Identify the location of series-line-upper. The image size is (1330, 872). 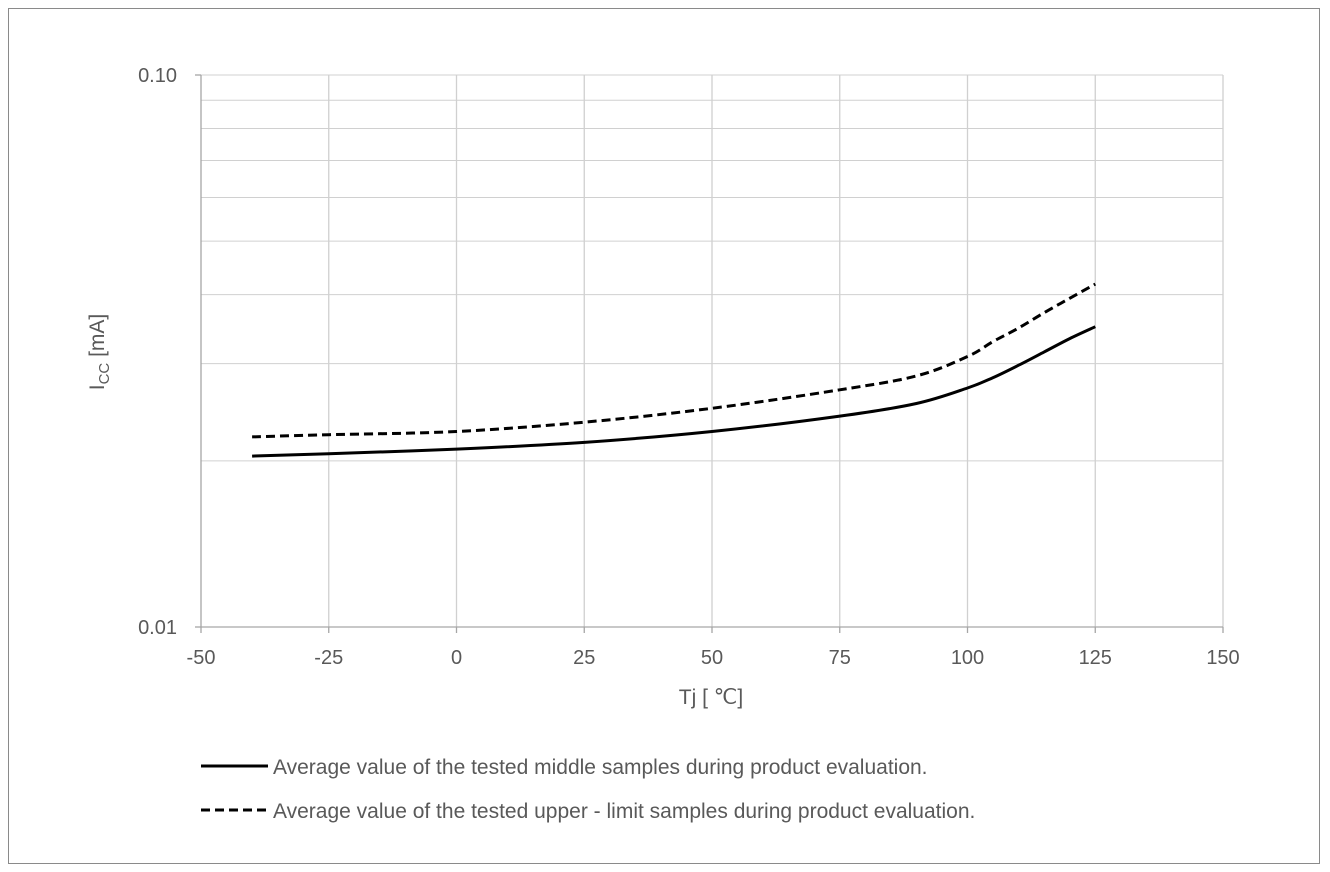
(674, 360).